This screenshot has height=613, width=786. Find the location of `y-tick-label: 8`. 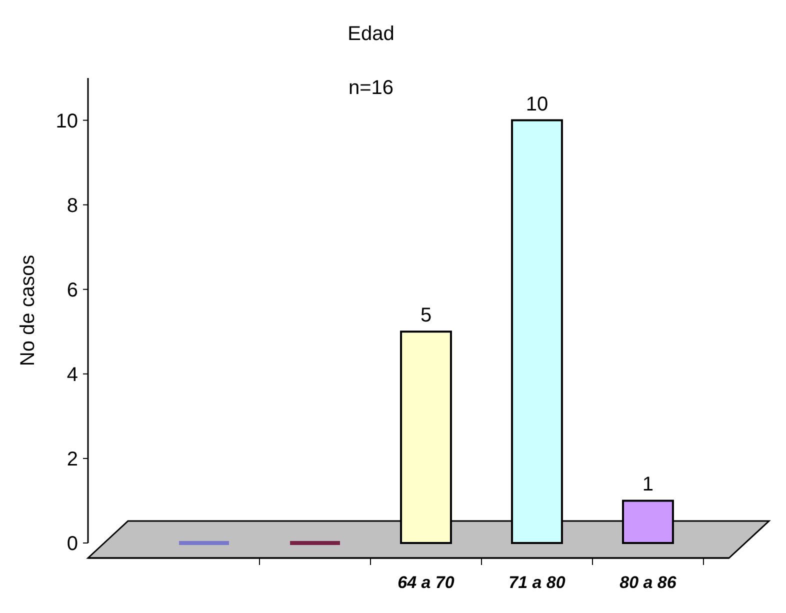

y-tick-label: 8 is located at coordinates (72, 205).